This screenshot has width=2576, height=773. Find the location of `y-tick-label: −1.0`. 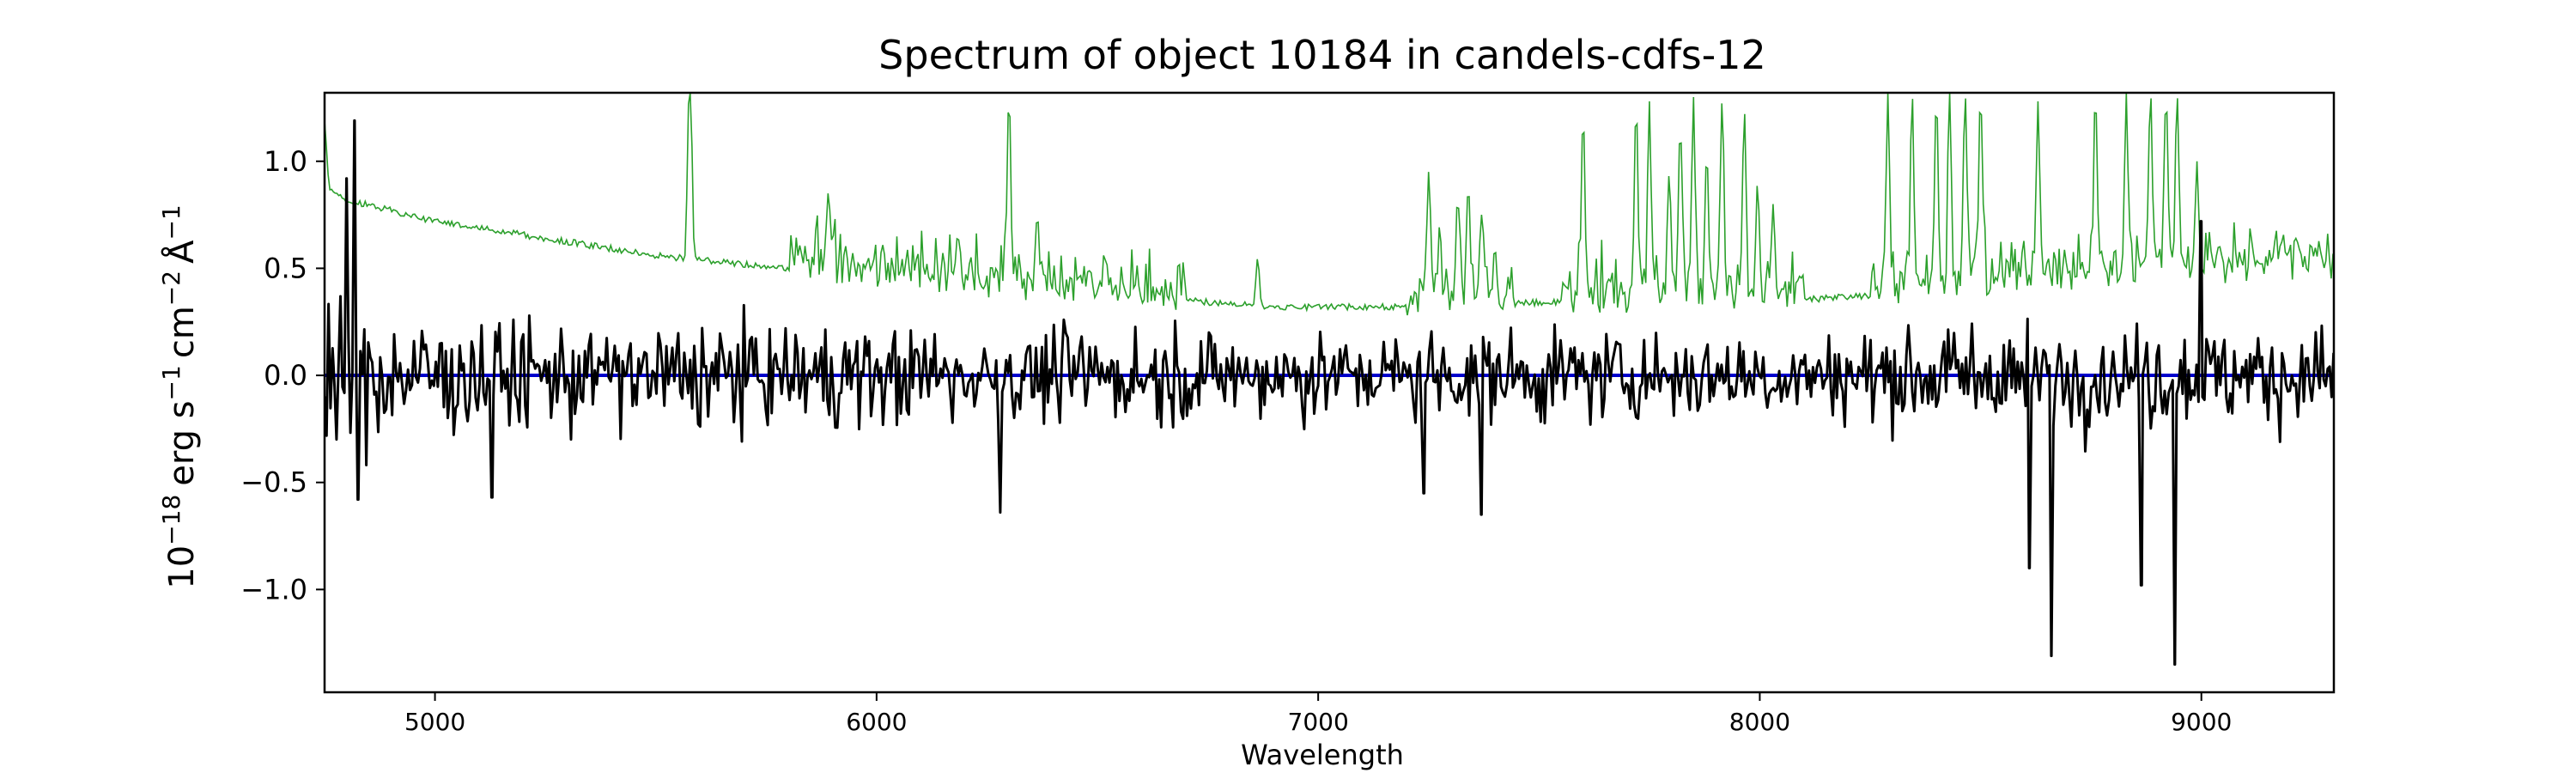

y-tick-label: −1.0 is located at coordinates (273, 589).